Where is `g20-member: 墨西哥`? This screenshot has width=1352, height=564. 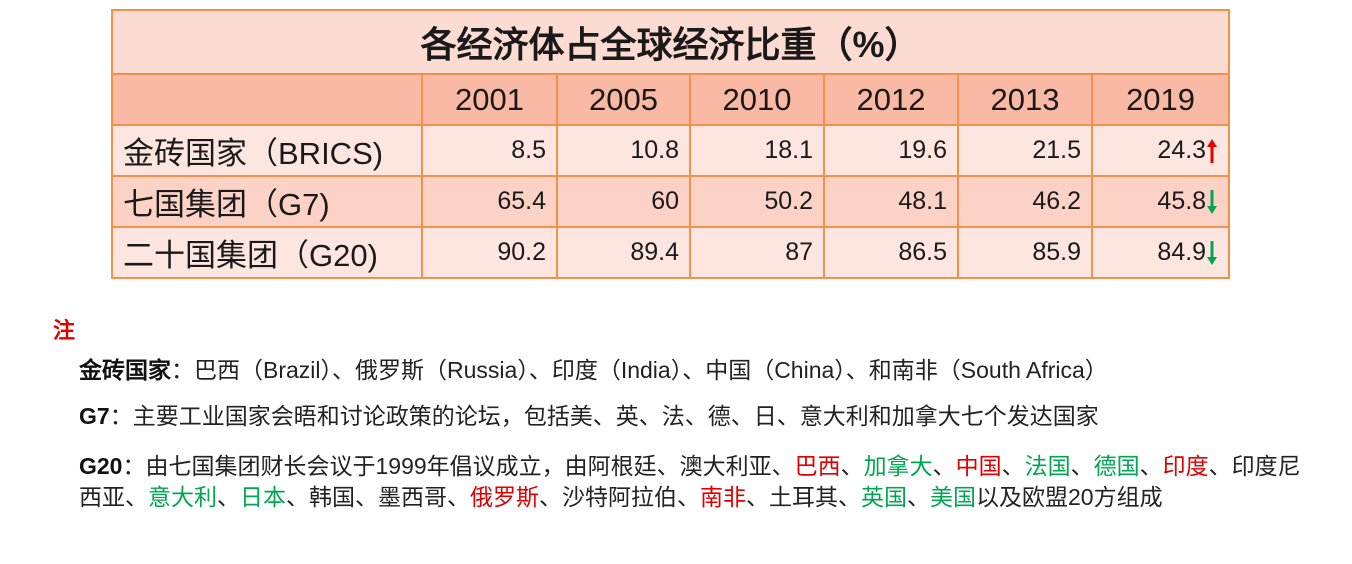 g20-member: 墨西哥 is located at coordinates (412, 497).